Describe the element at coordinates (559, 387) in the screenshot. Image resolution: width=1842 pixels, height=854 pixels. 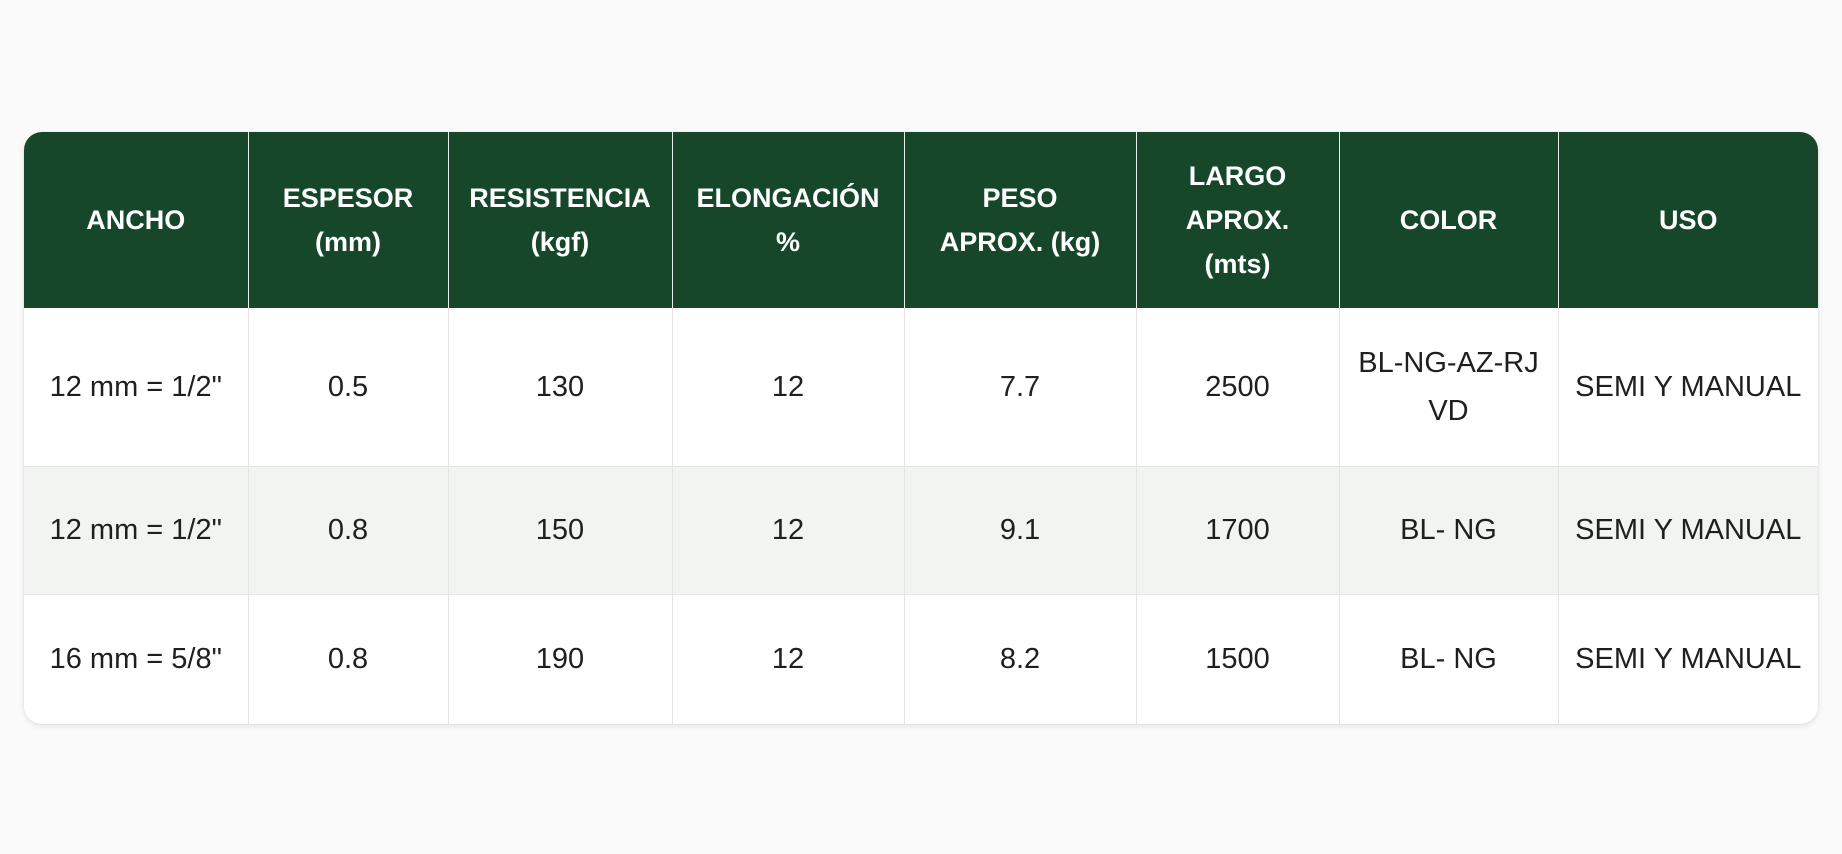
I see `cell-resistencia: 130` at that location.